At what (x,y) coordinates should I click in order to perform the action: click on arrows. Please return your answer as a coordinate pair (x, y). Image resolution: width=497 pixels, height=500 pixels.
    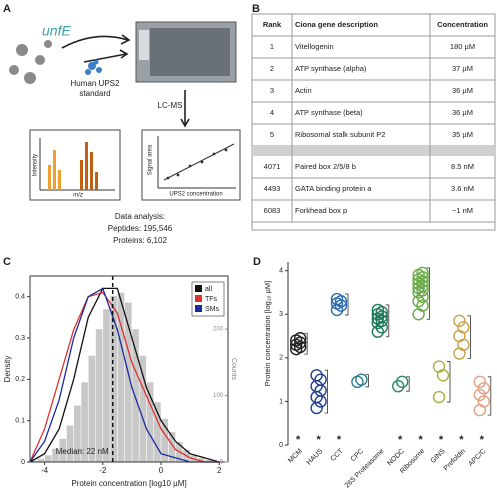
    Looking at the image, I should click on (125, 81).